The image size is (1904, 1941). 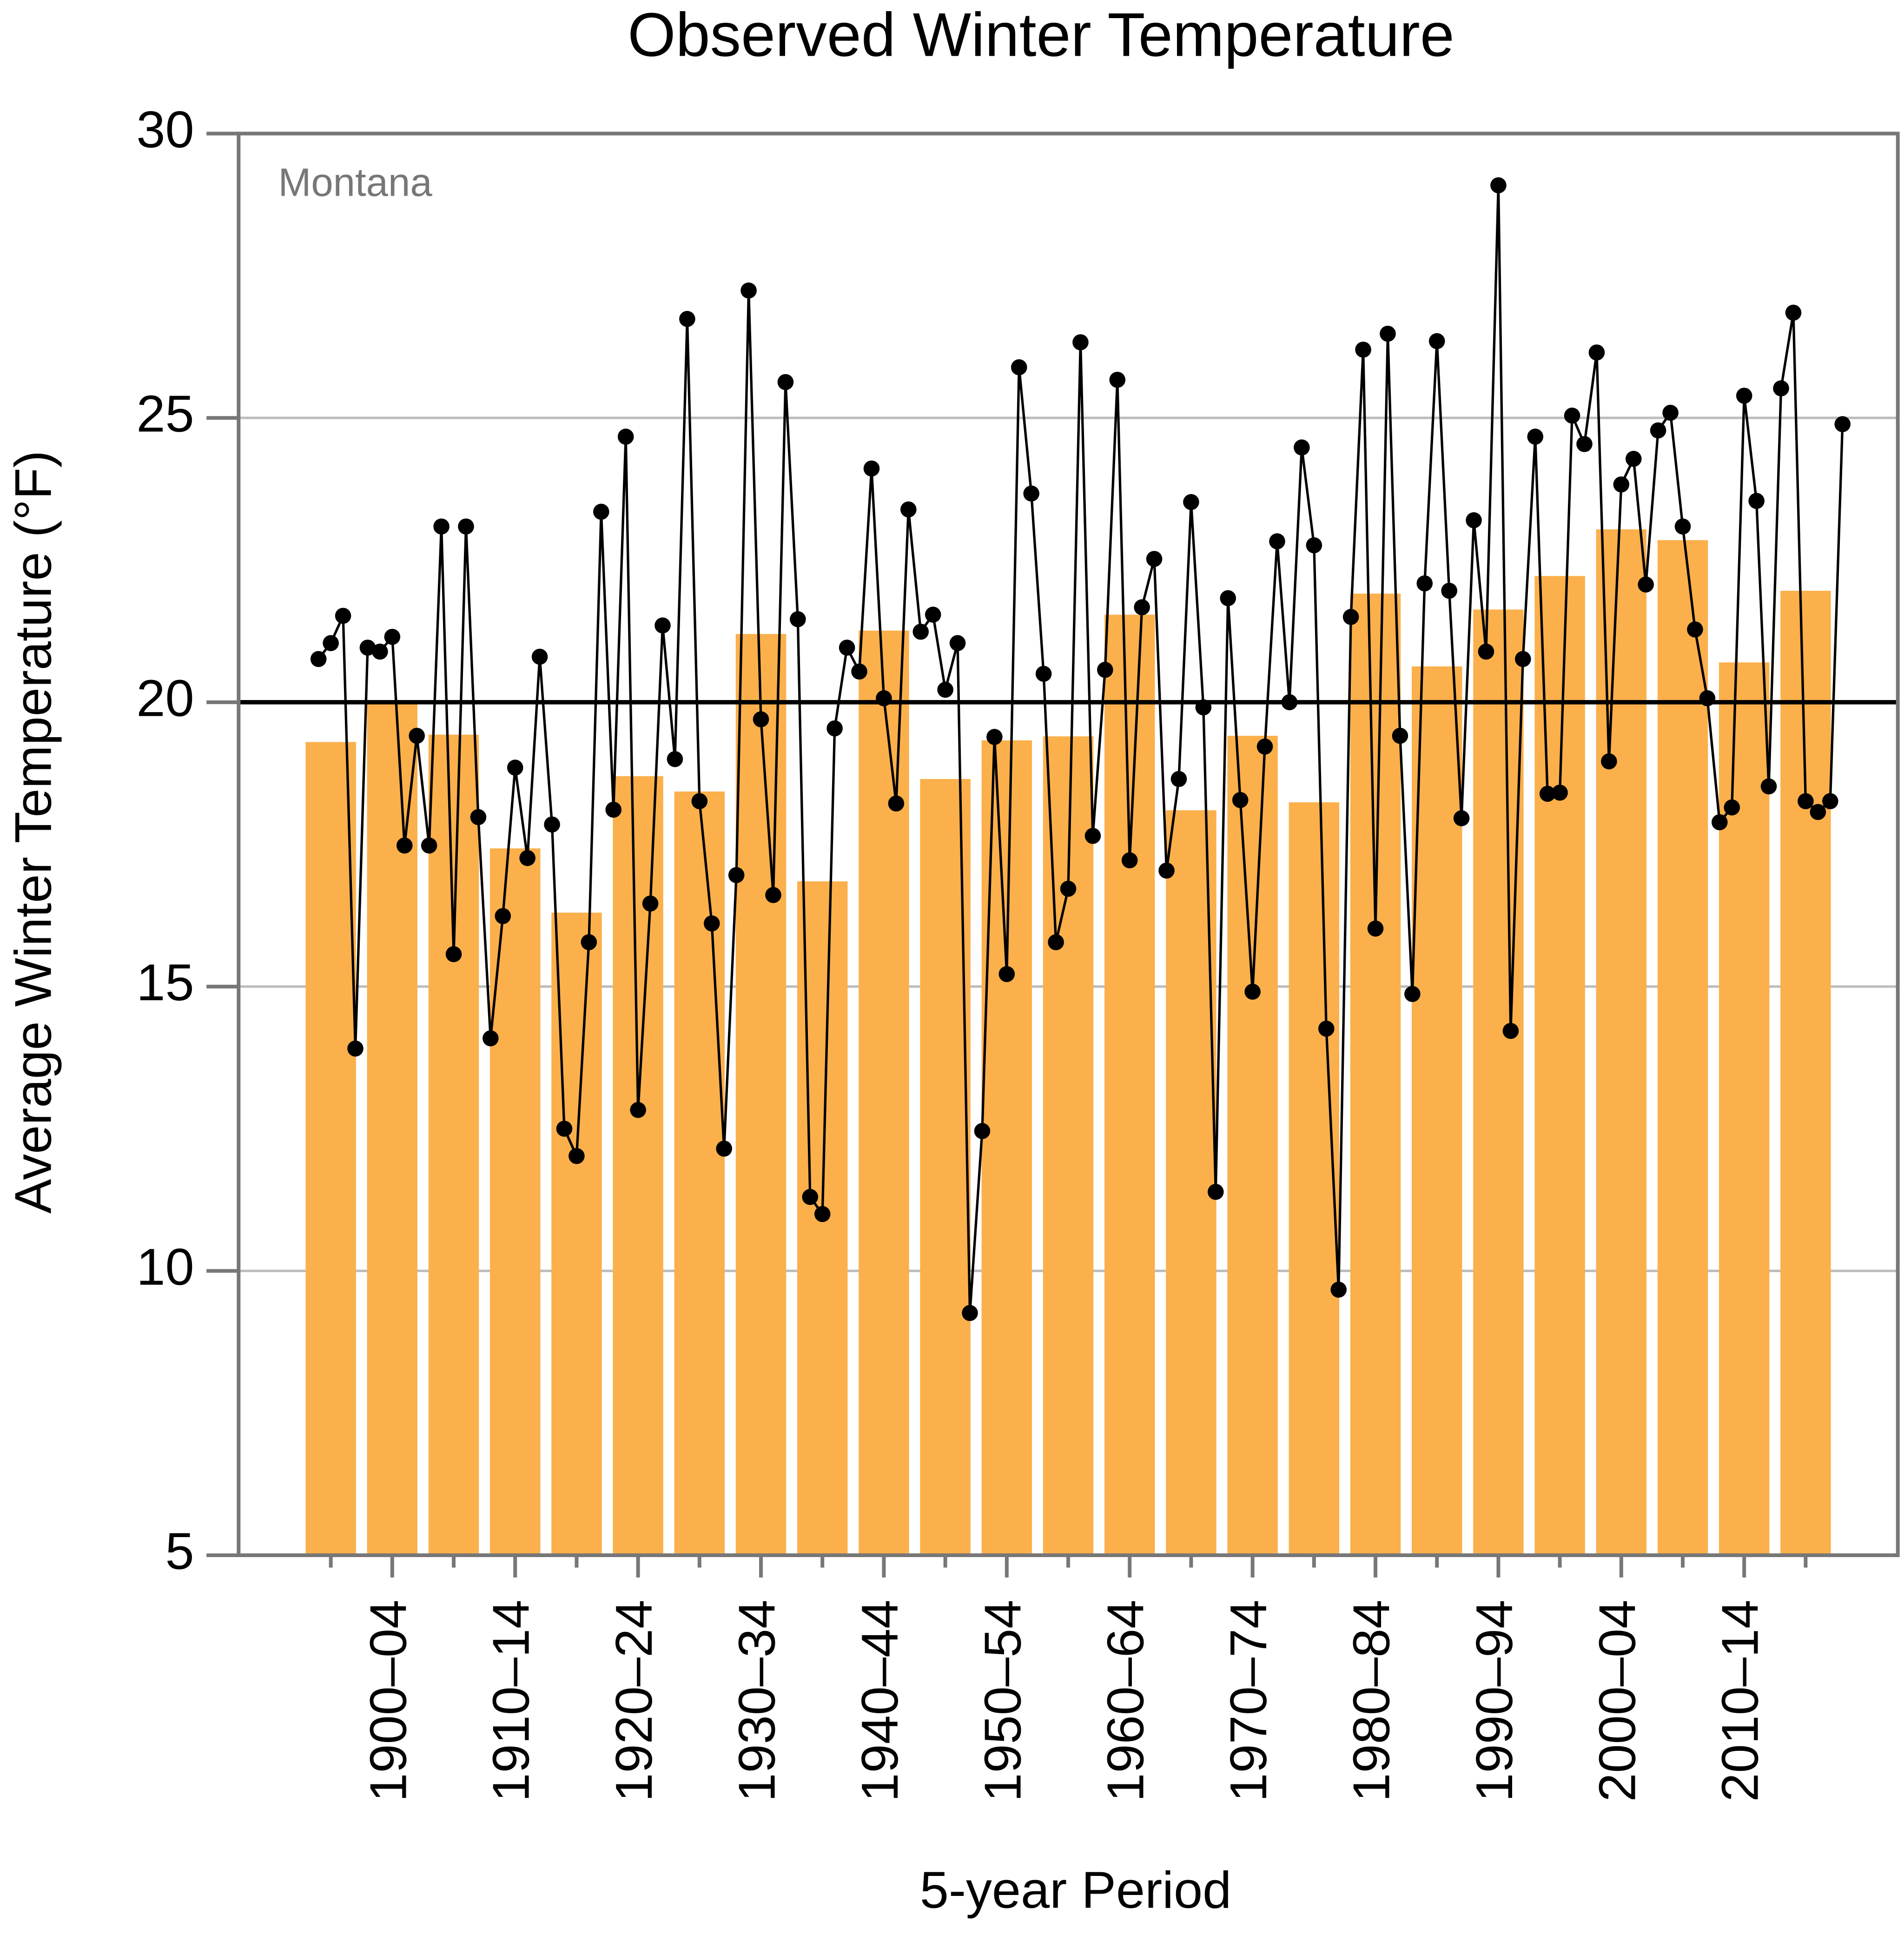 I want to click on x-tick-label: 1920–24, so click(x=634, y=1701).